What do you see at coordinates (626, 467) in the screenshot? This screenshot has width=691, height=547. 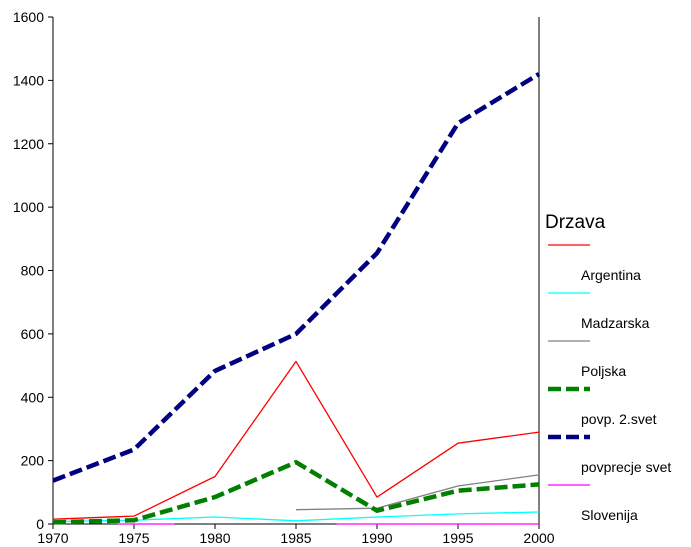 I see `legend-label-povprecje-svet: povprecje svet` at bounding box center [626, 467].